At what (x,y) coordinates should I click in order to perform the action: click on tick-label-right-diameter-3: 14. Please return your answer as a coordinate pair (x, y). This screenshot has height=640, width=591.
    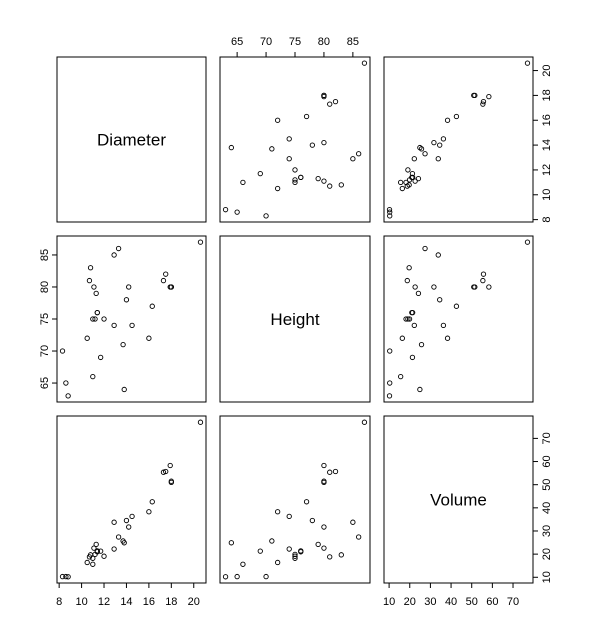
    Looking at the image, I should click on (547, 145).